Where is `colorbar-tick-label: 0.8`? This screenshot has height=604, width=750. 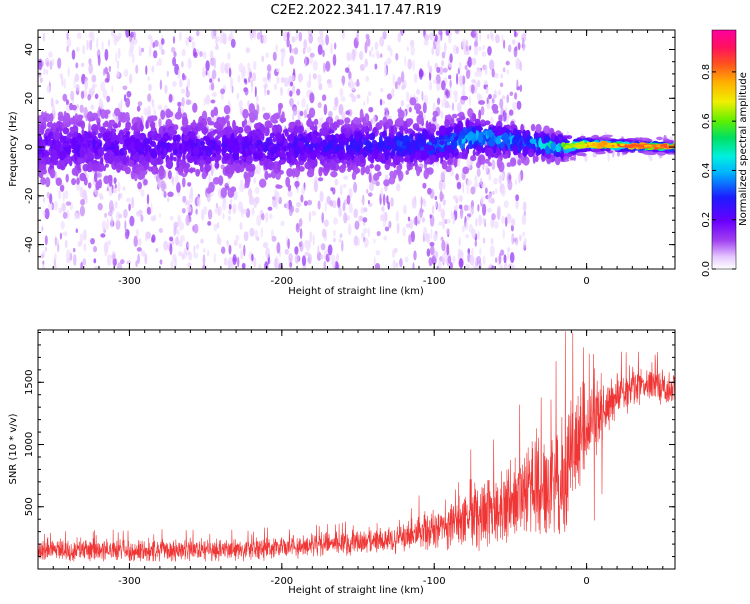 colorbar-tick-label: 0.8 is located at coordinates (706, 72).